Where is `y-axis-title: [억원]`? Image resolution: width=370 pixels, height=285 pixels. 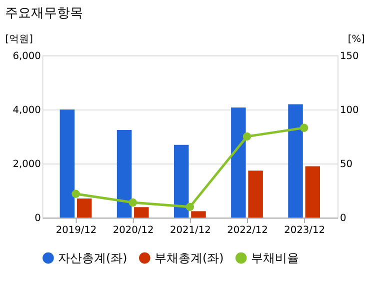
y-axis-title: [억원] is located at coordinates (19, 40).